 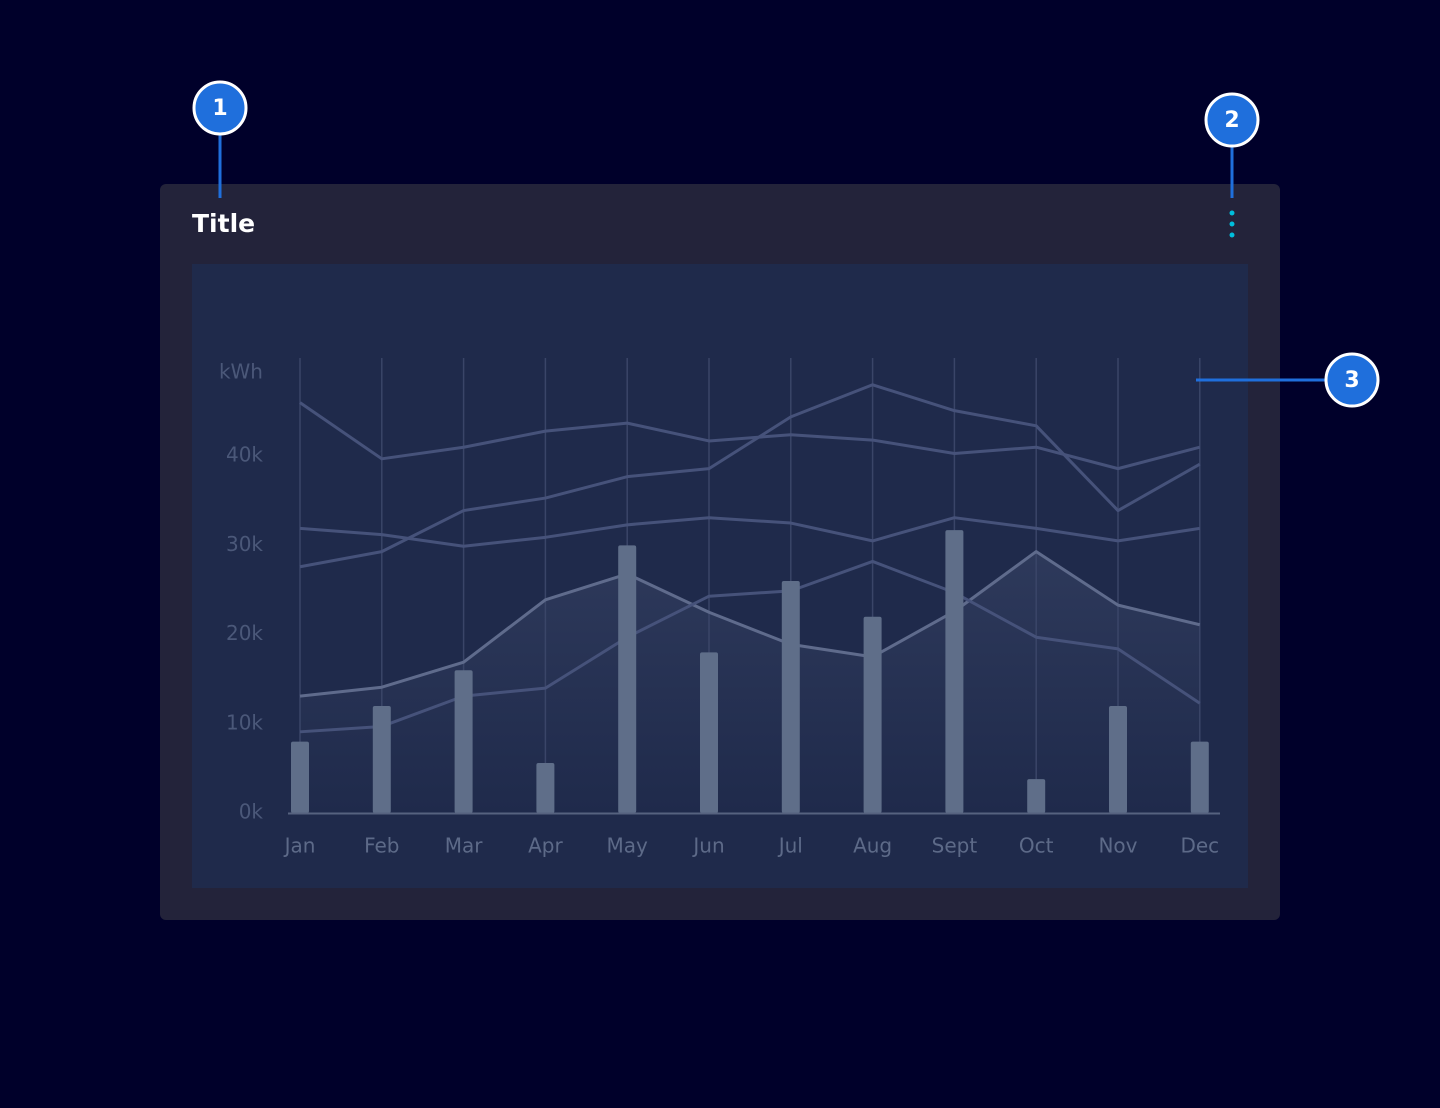 What do you see at coordinates (299, 846) in the screenshot?
I see `x-tick-label: Jan` at bounding box center [299, 846].